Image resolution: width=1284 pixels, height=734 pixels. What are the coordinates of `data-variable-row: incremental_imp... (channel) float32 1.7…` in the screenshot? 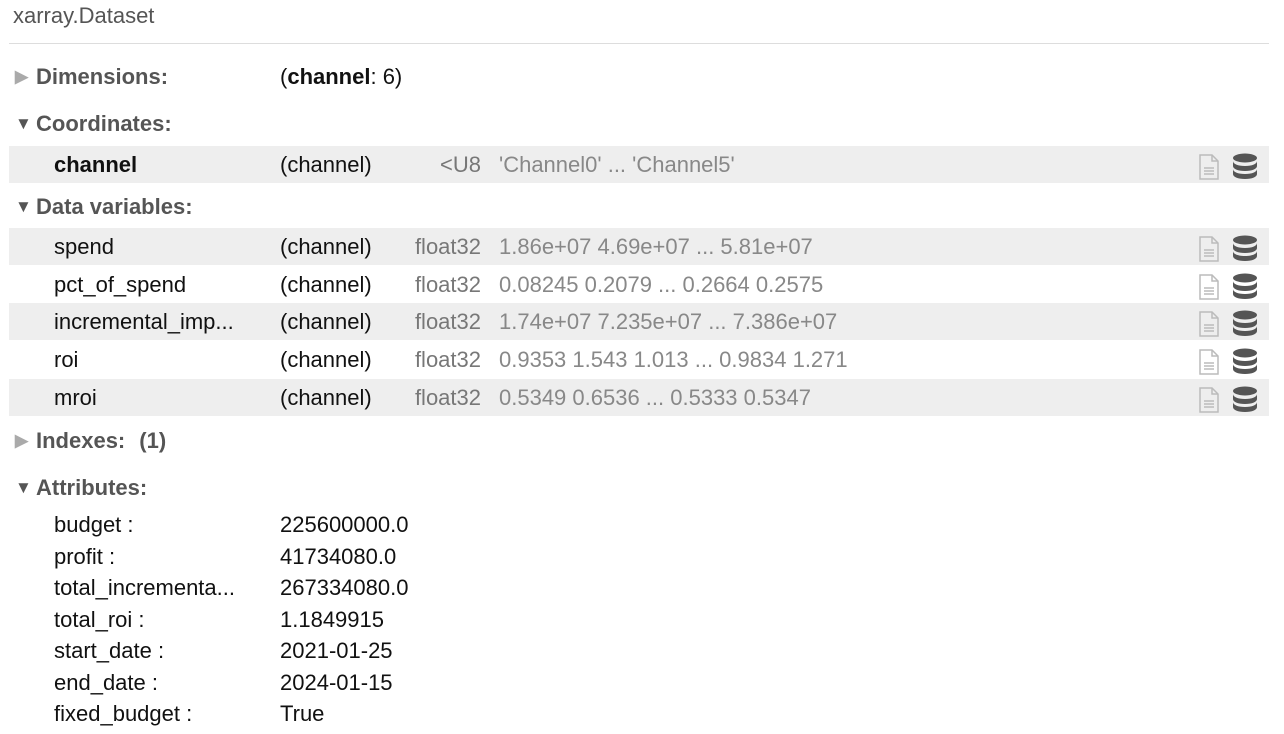 It's located at (639, 323).